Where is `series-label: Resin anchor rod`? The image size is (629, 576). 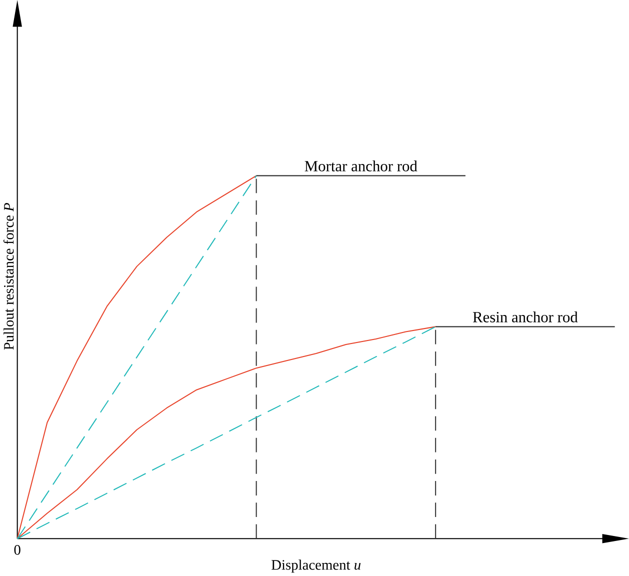 series-label: Resin anchor rod is located at coordinates (525, 316).